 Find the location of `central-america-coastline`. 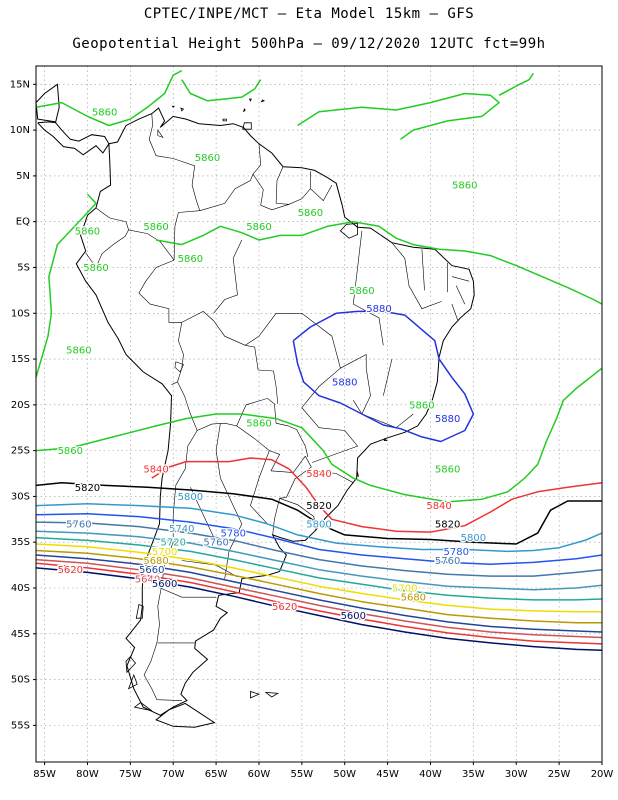

central-america-coastline is located at coordinates (73, 138).